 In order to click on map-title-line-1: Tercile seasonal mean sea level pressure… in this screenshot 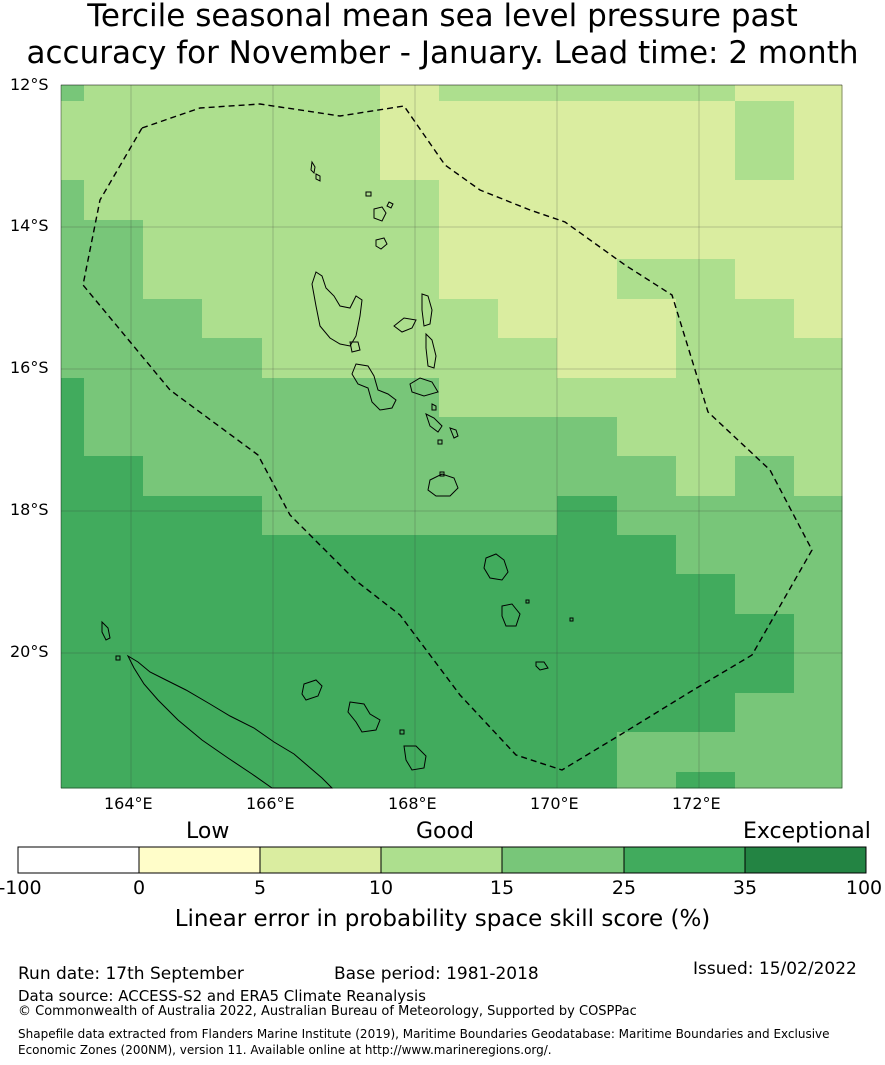, I will do `click(442, 17)`.